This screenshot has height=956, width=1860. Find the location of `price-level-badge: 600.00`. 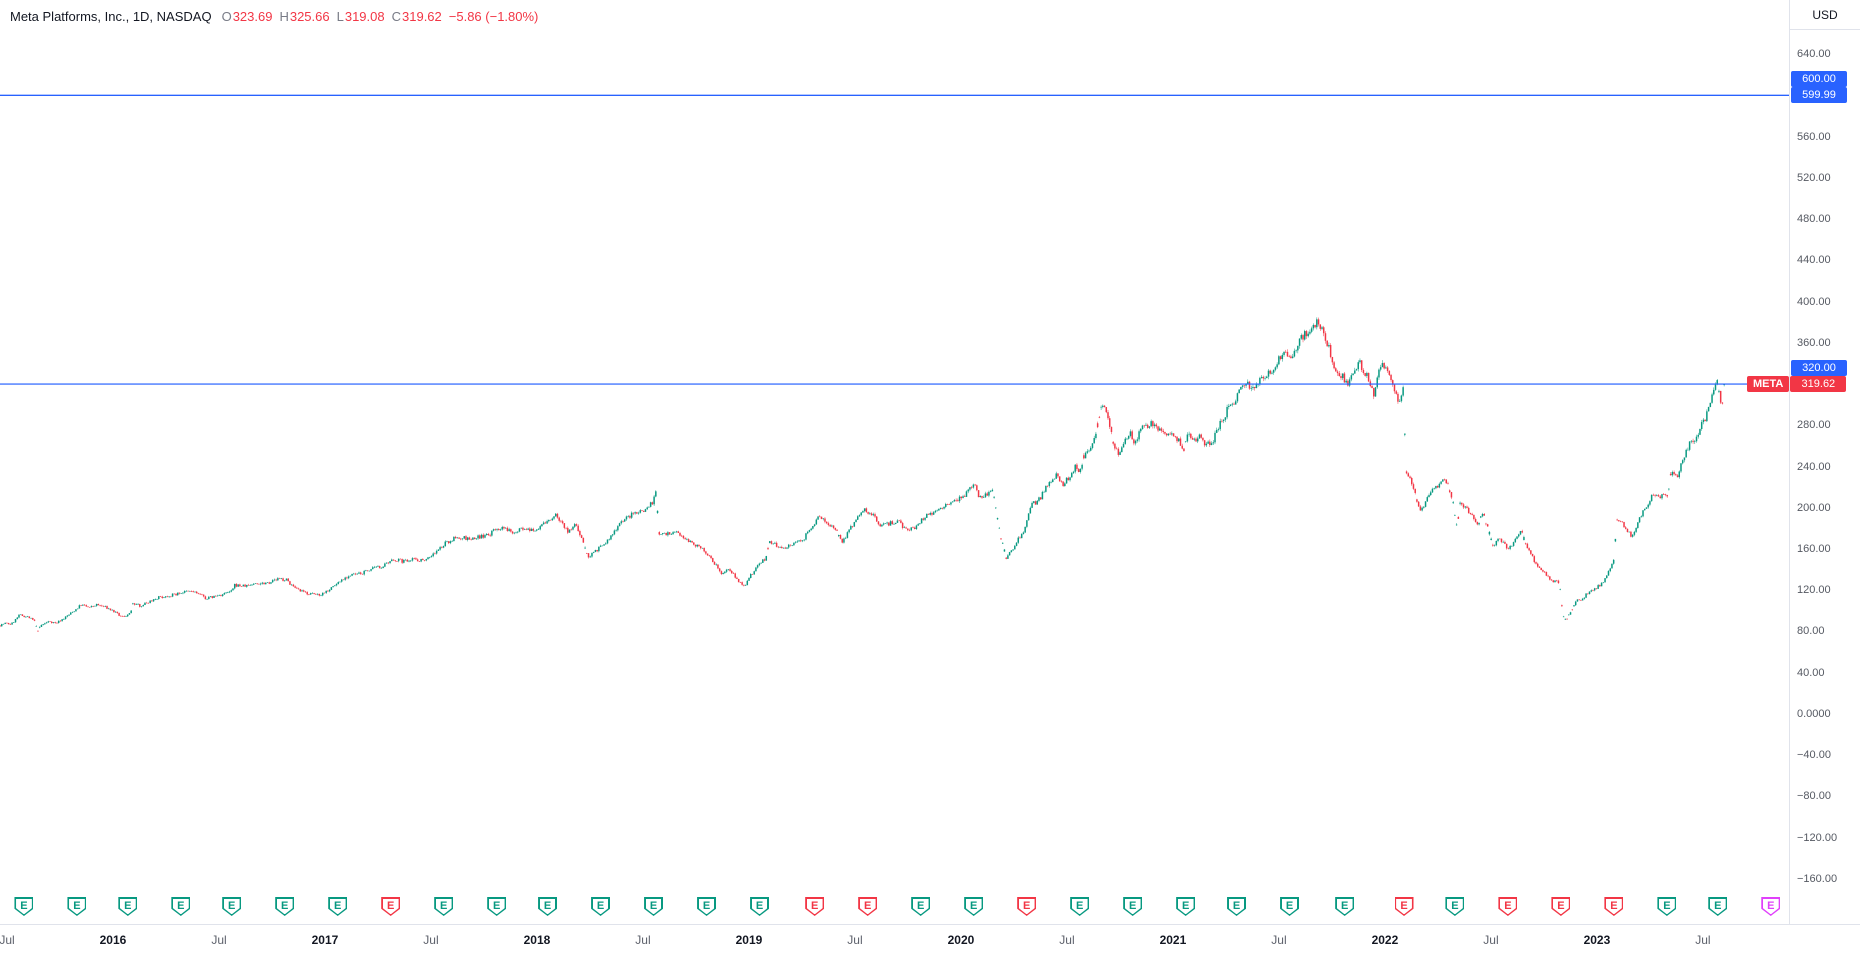

price-level-badge: 600.00 is located at coordinates (1819, 79).